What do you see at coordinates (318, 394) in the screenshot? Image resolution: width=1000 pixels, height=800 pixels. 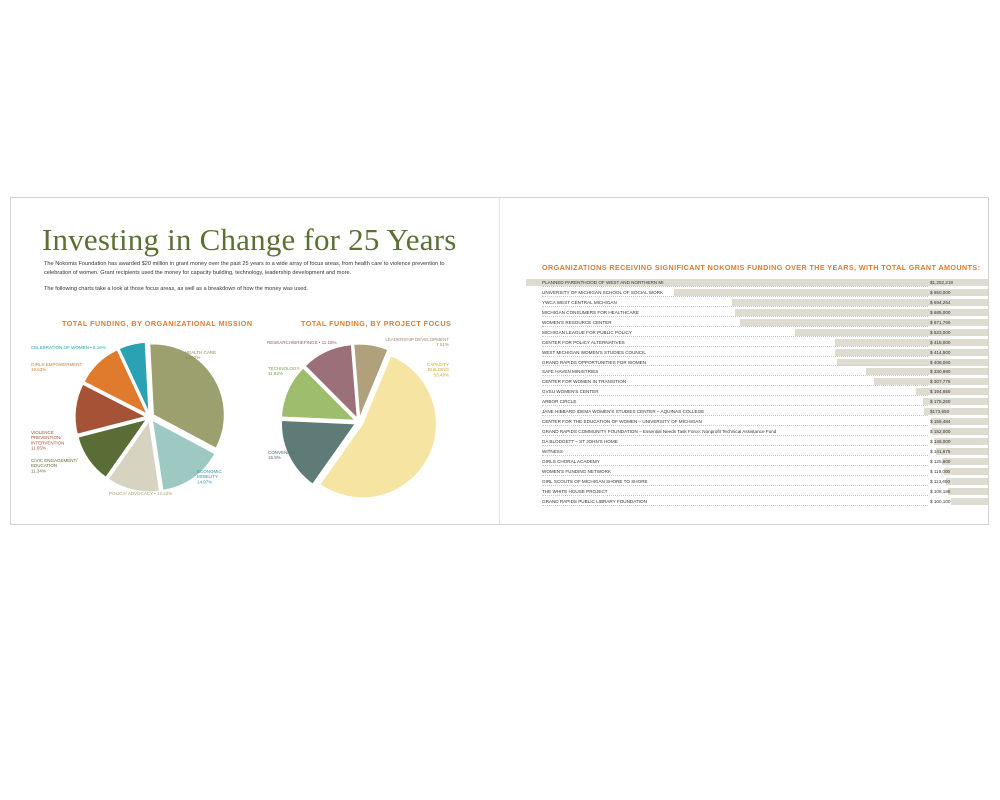 I see `pie2-slice-technology` at bounding box center [318, 394].